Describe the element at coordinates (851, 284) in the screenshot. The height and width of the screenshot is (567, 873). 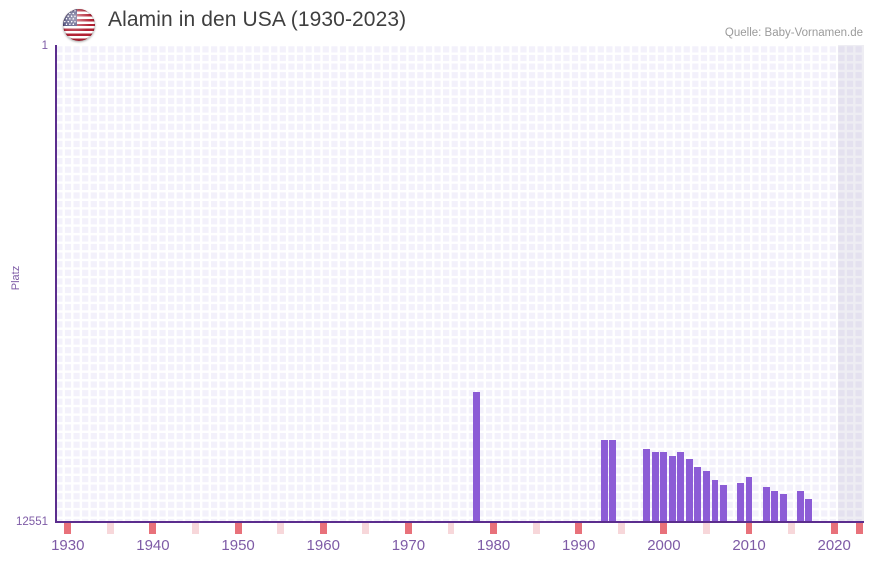
I see `incomplete-data-band` at that location.